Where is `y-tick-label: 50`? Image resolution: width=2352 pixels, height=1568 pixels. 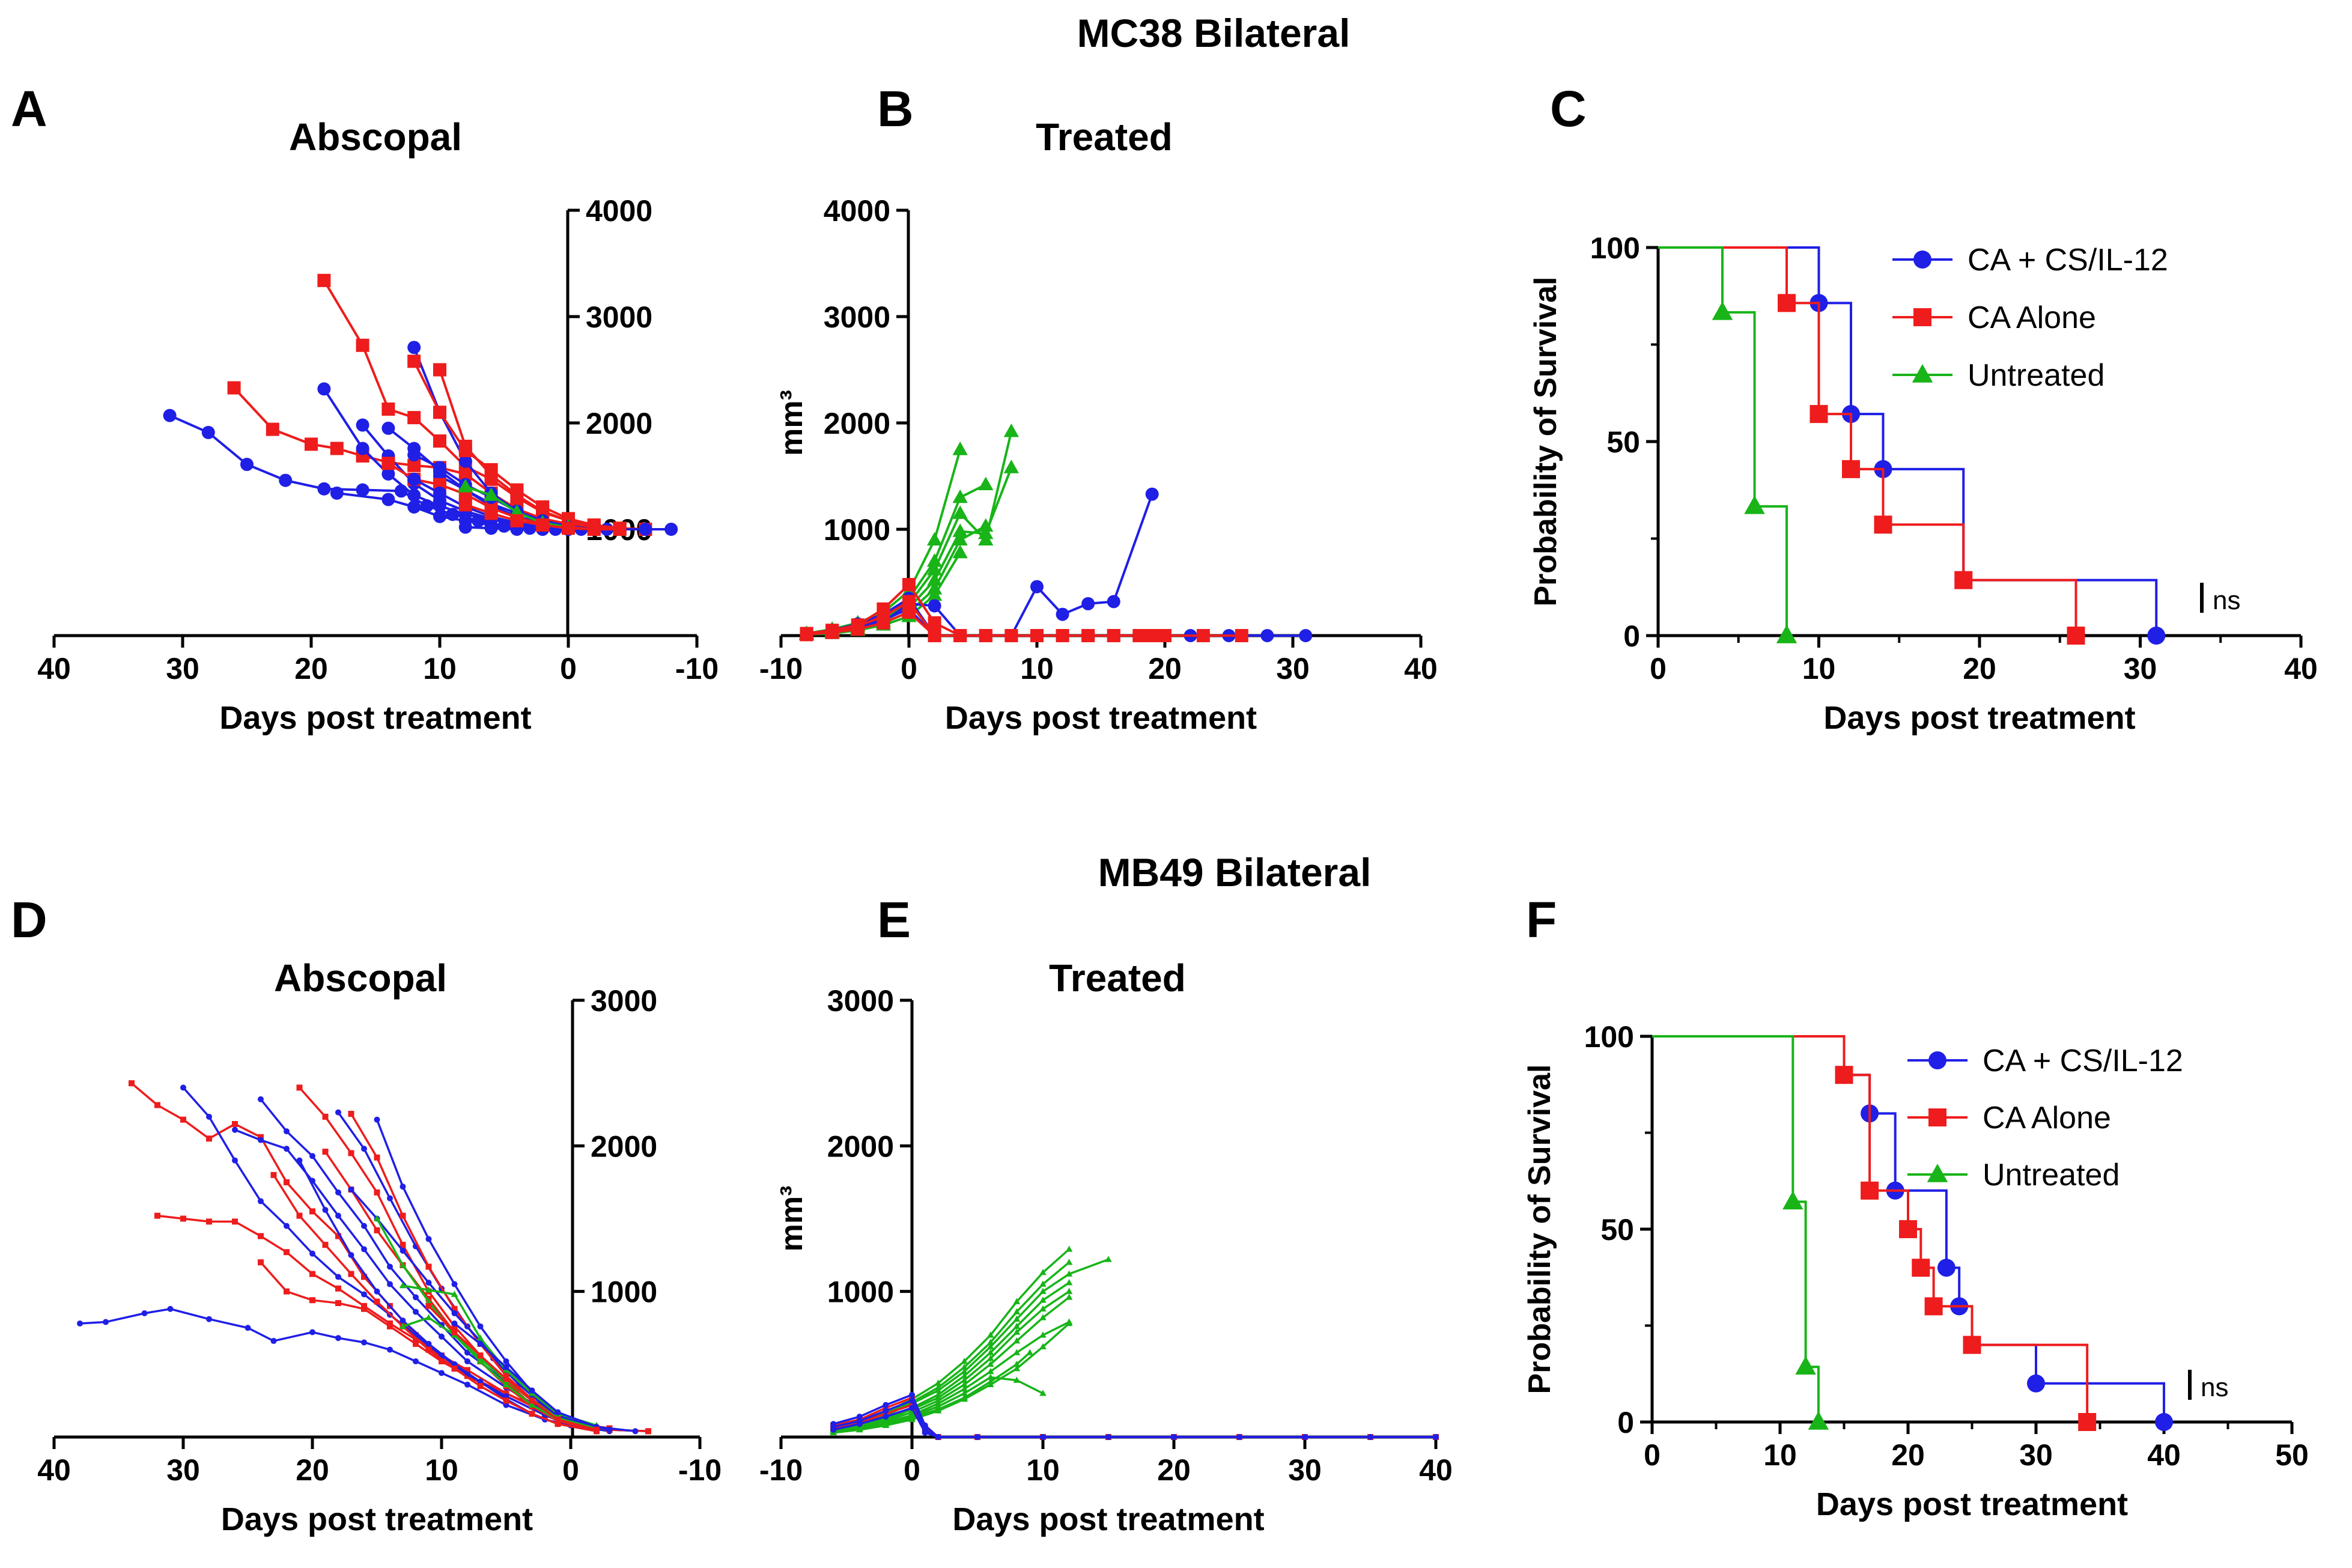
y-tick-label: 50 is located at coordinates (1617, 1230).